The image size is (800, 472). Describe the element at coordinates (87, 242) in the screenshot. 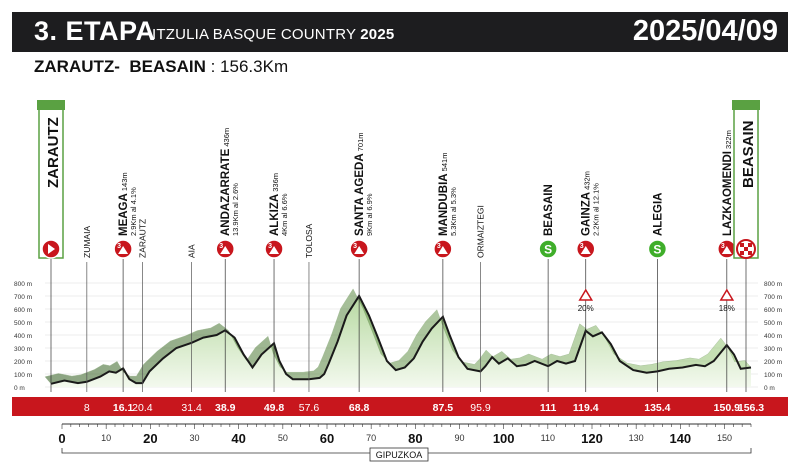

I see `waypoint-zumaia-label: ZUMAIA` at that location.